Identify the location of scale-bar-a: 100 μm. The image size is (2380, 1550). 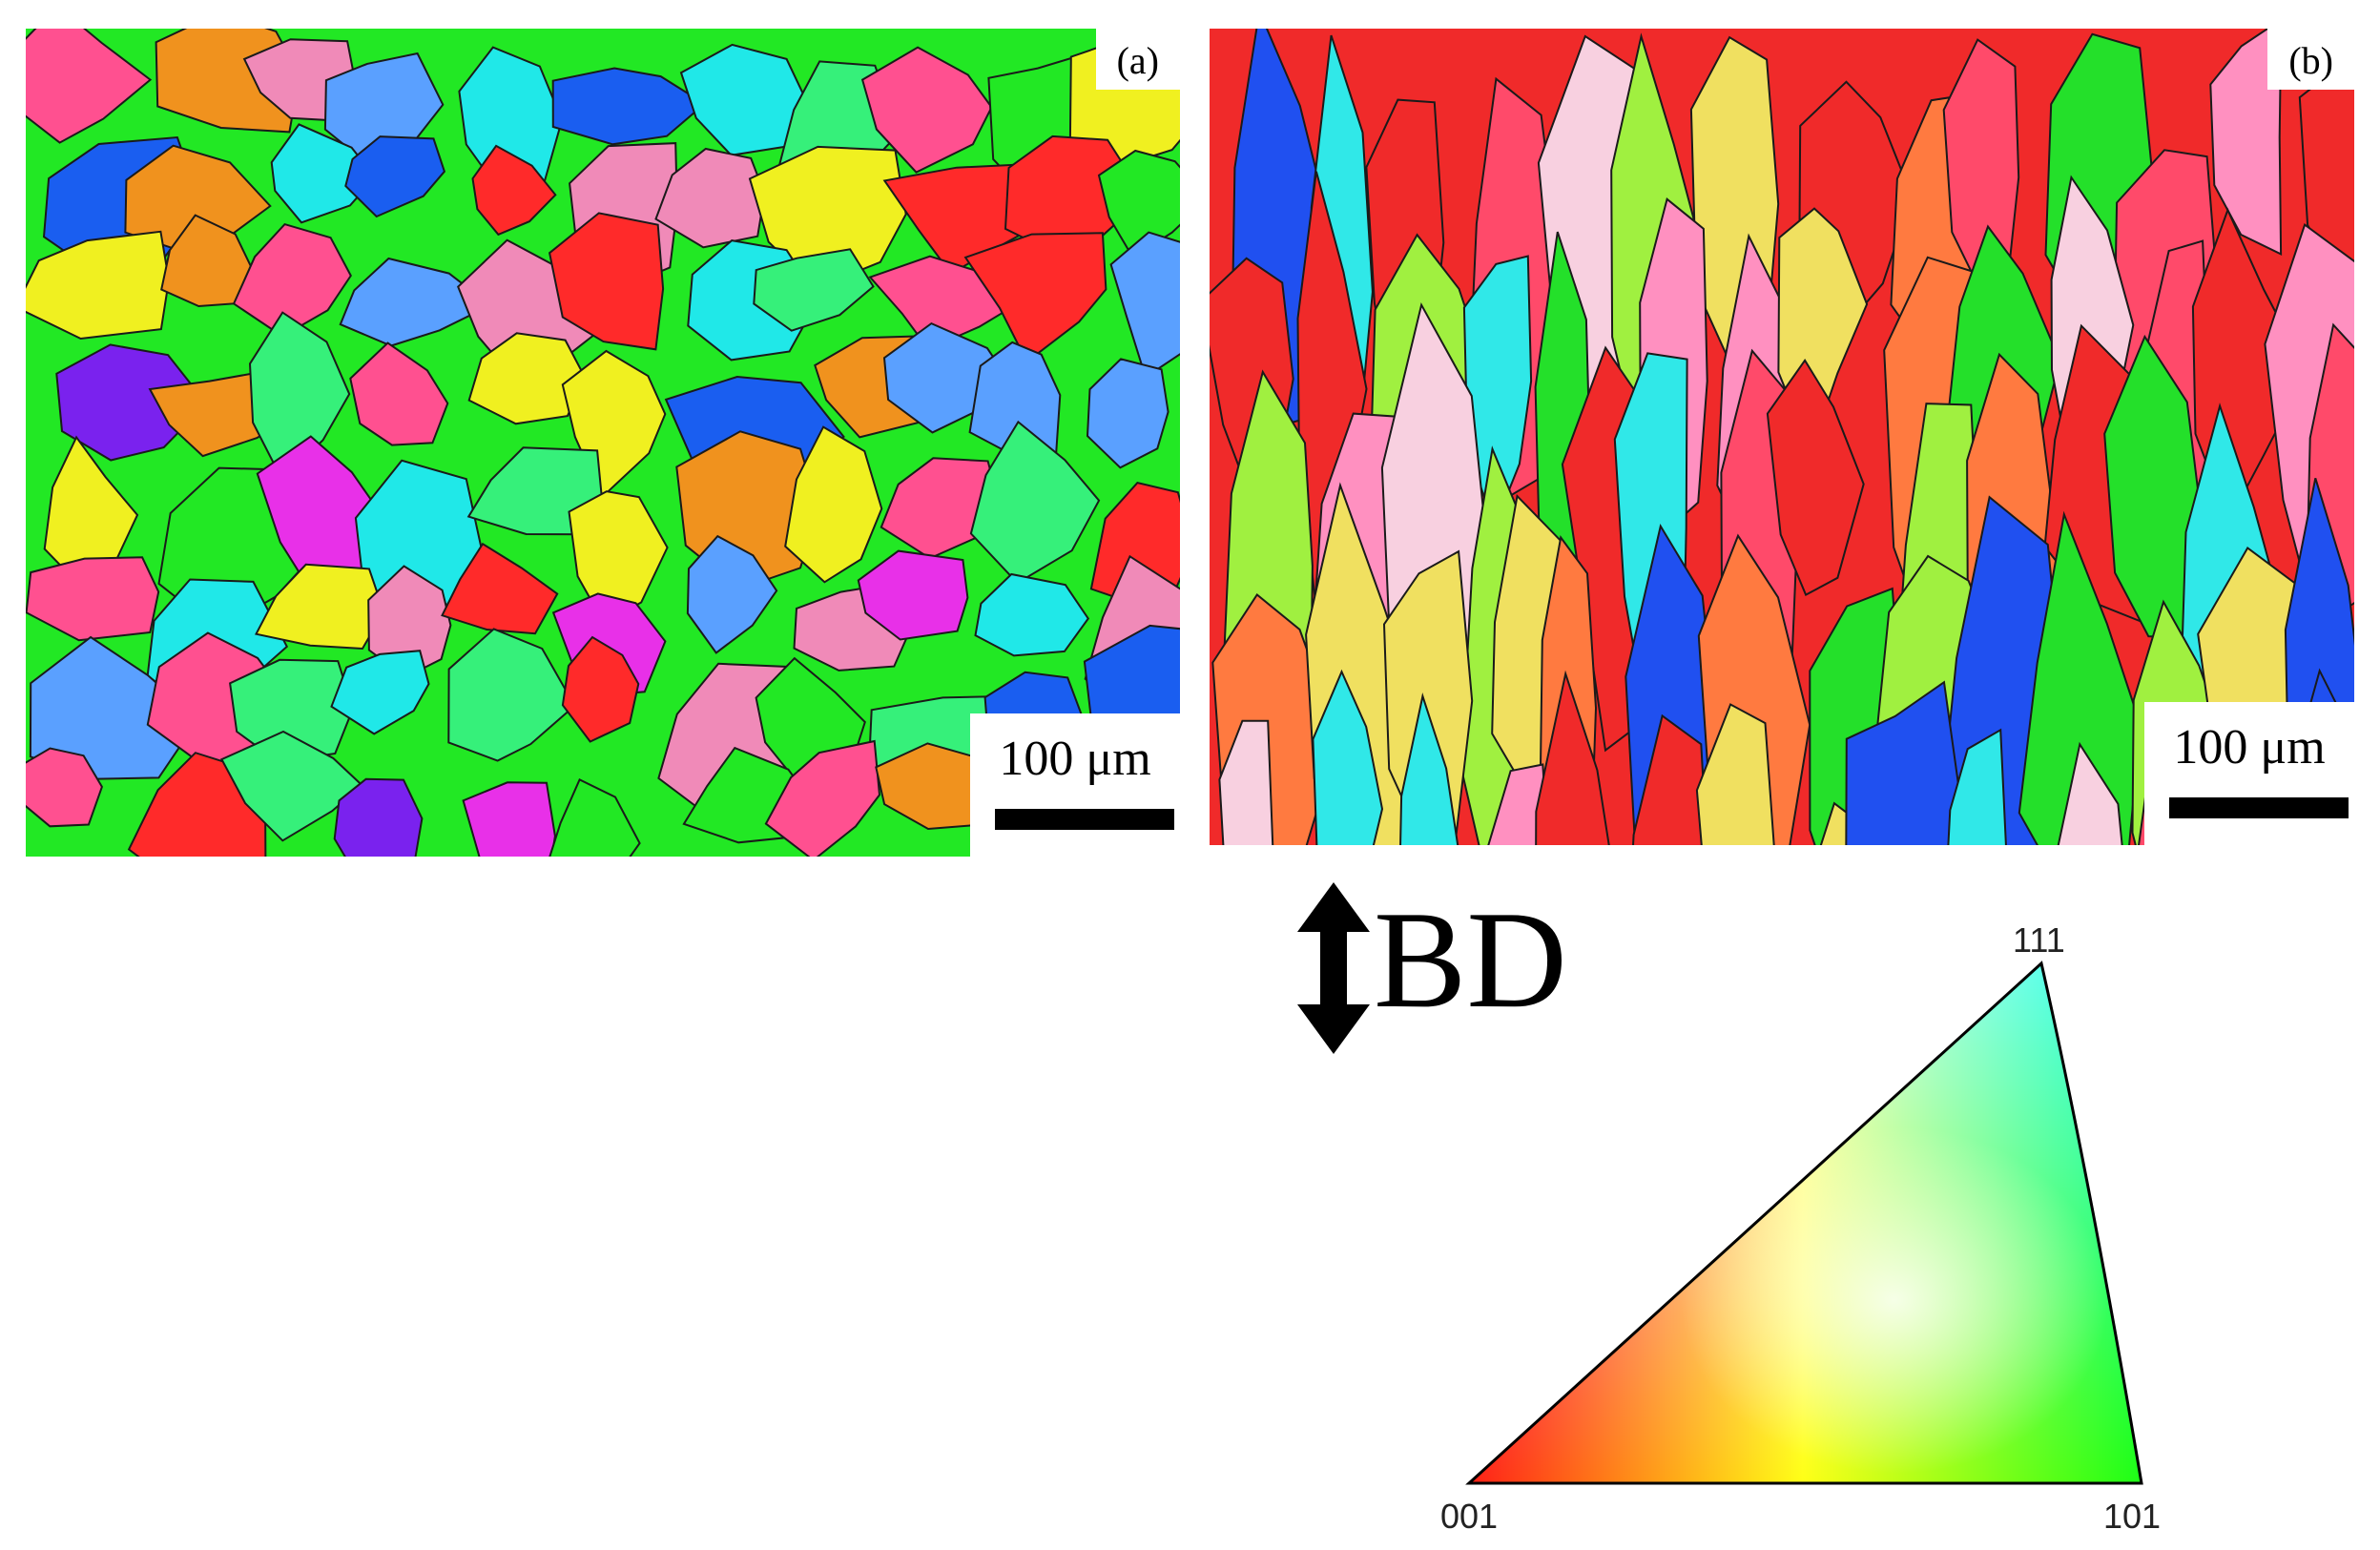
(1075, 785).